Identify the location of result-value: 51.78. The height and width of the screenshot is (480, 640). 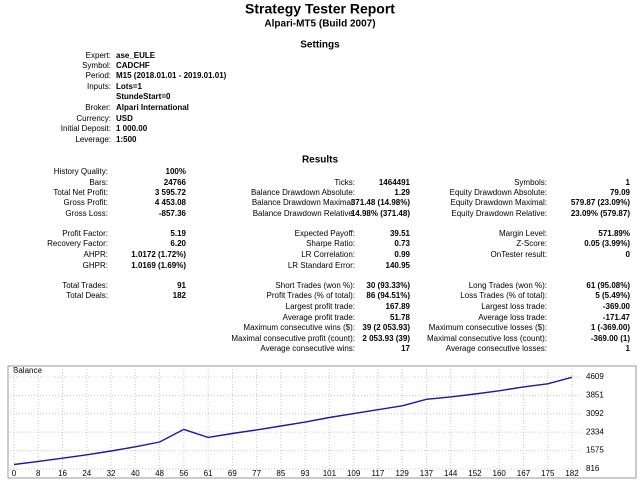
(400, 317).